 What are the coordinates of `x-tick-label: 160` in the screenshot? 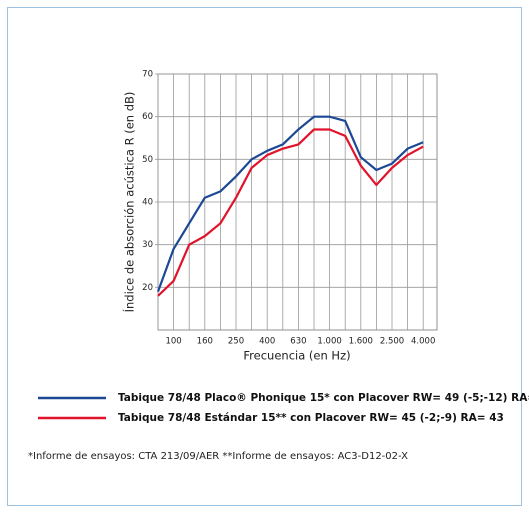 It's located at (205, 342).